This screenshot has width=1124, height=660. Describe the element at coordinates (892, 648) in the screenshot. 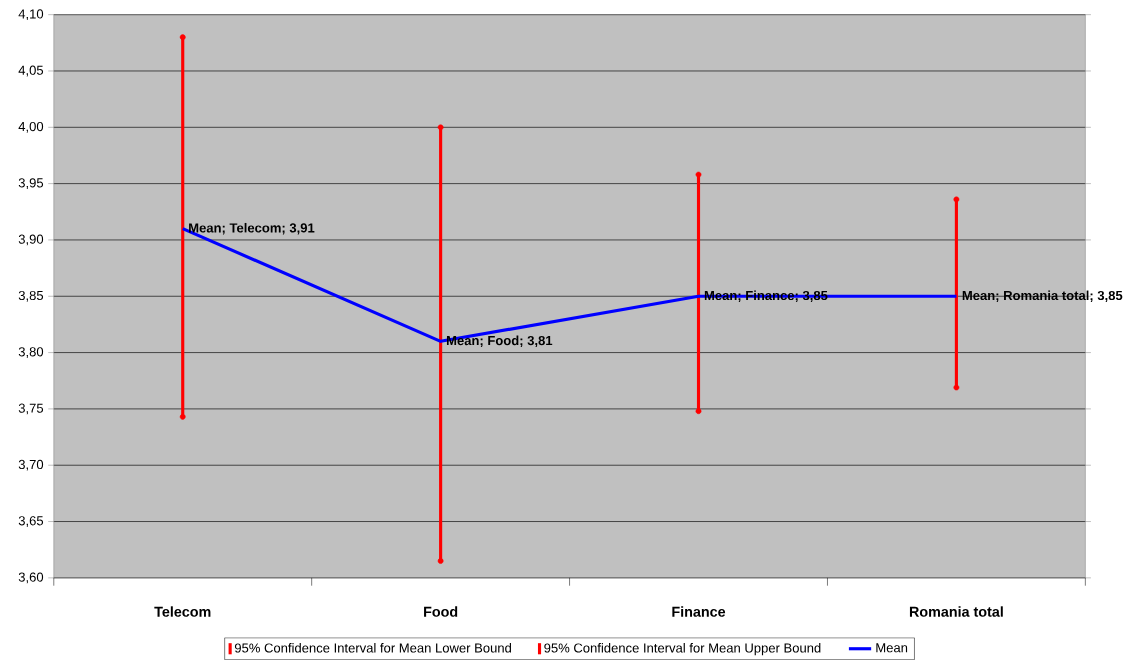

I see `legend-label: Mean` at that location.